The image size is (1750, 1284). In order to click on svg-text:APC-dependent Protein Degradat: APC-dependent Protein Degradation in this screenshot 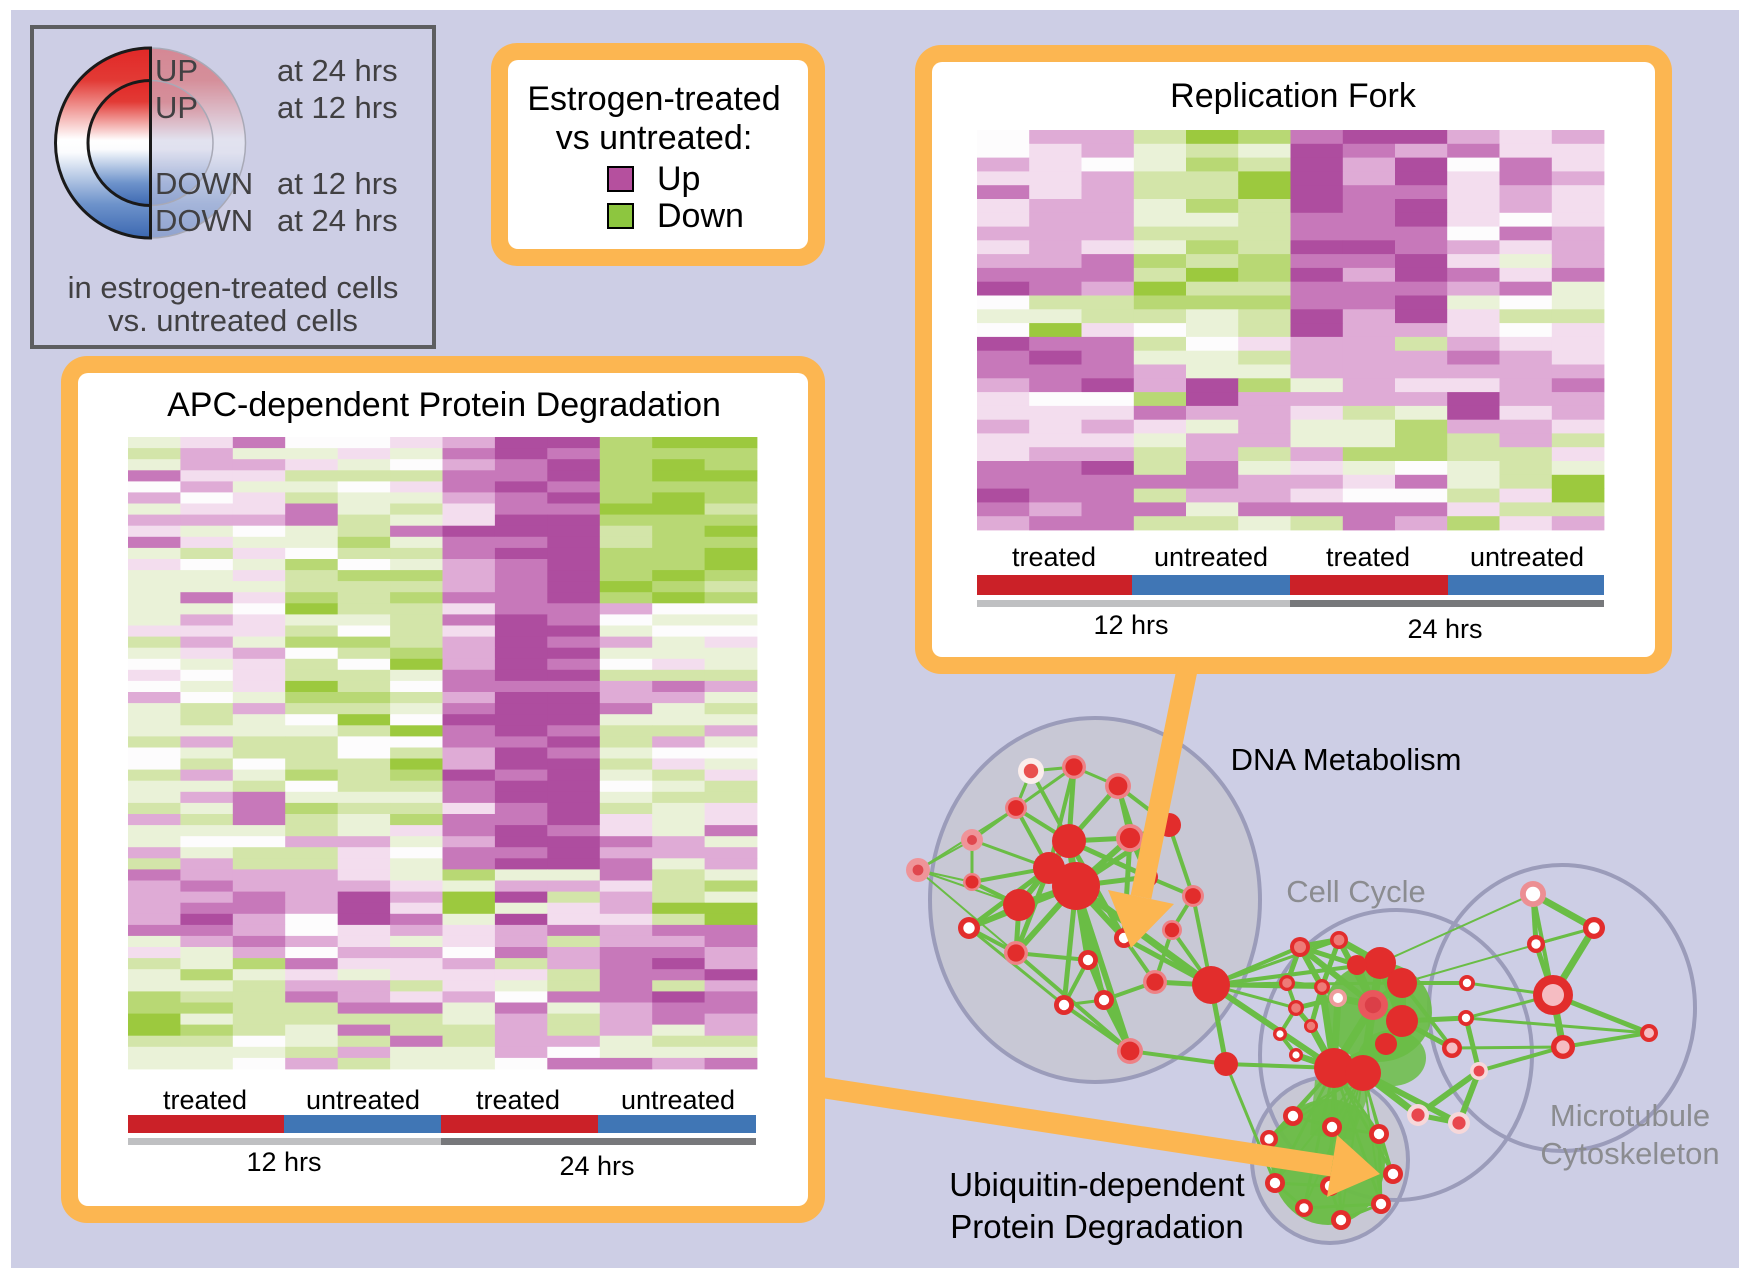, I will do `click(444, 405)`.